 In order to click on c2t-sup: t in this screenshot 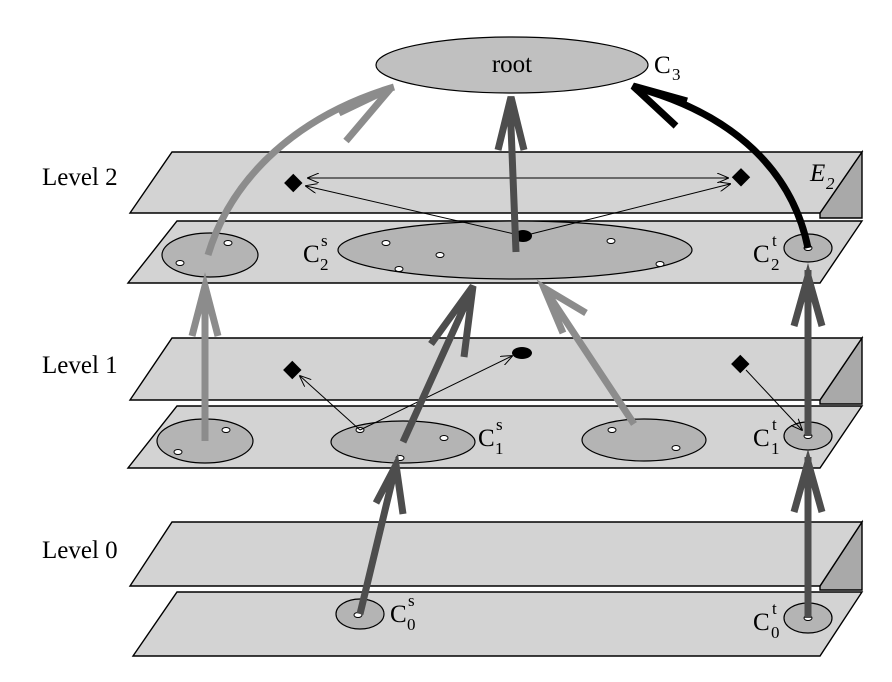, I will do `click(774, 240)`.